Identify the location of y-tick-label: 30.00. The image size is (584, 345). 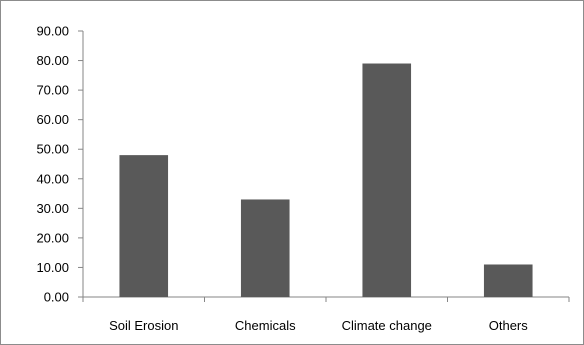
(52, 208).